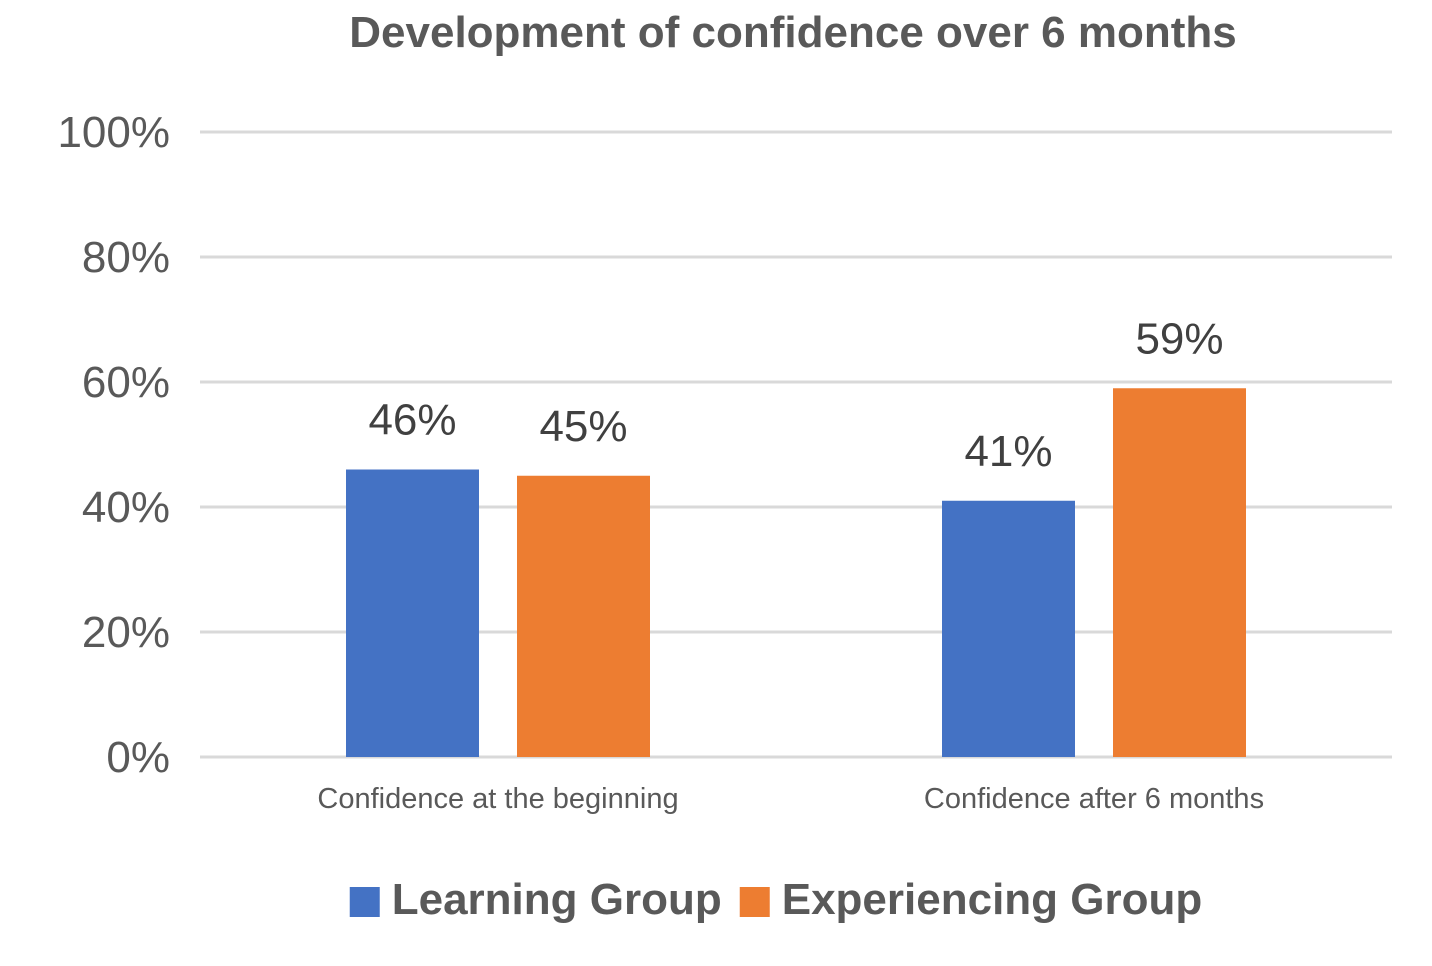 The width and height of the screenshot is (1432, 966). Describe the element at coordinates (583, 426) in the screenshot. I see `data-label: 45%` at that location.